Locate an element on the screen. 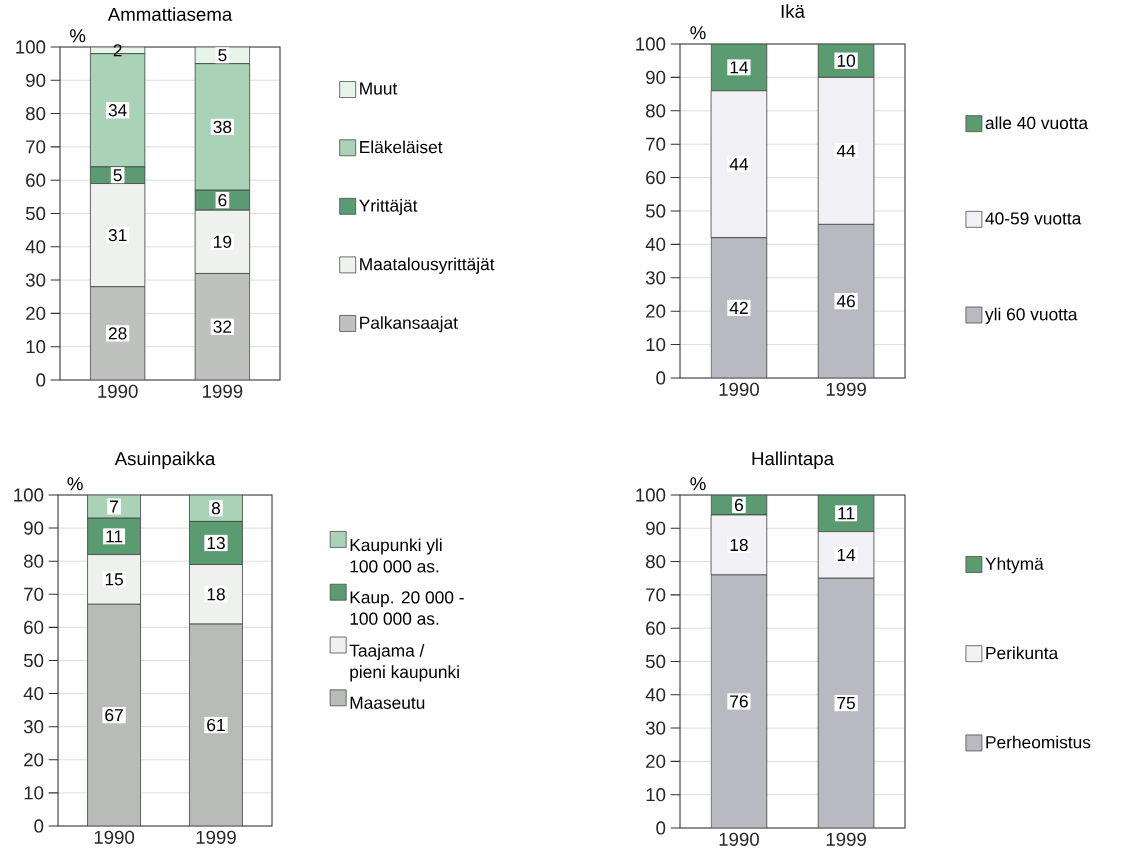  data-label: 19 is located at coordinates (223, 241).